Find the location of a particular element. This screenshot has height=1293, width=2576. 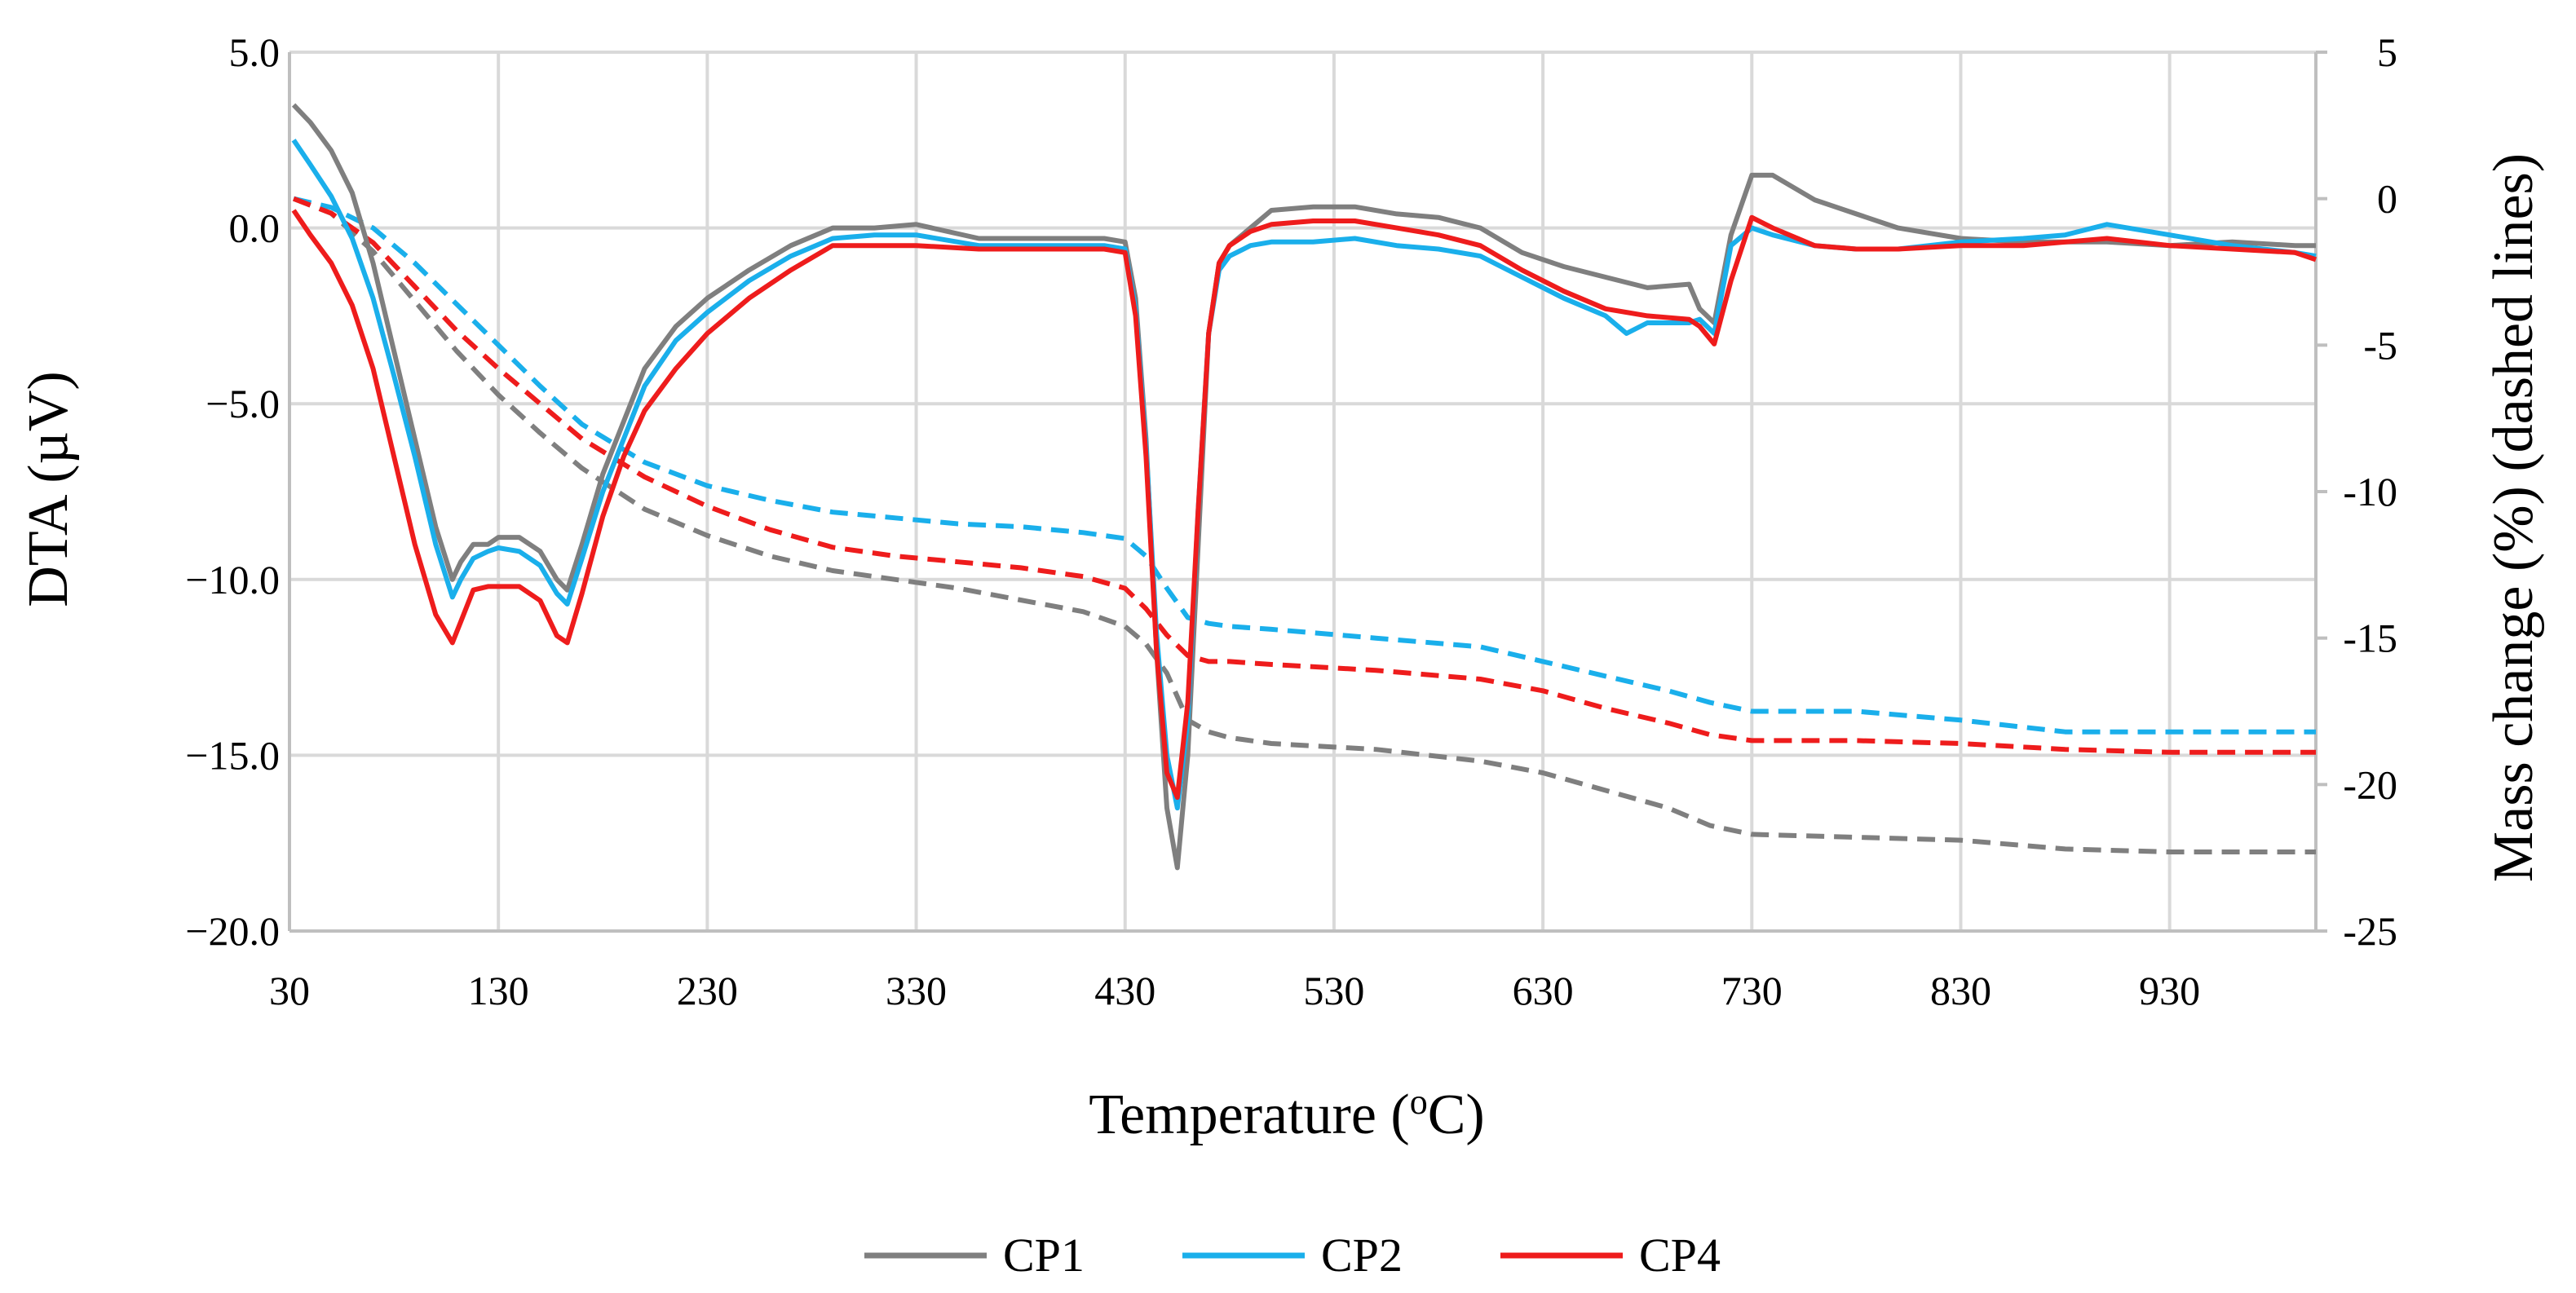

legend-item-cp1: CP1 is located at coordinates (974, 1255).